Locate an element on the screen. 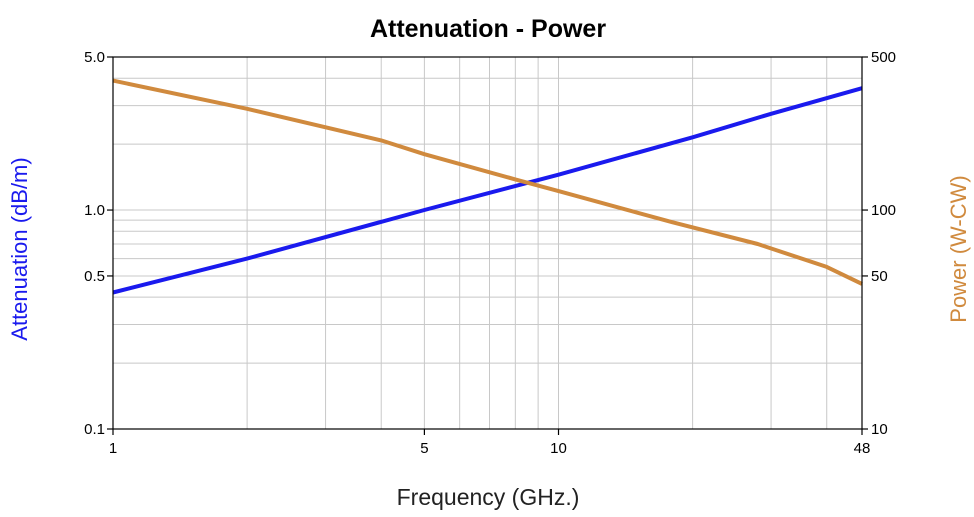  chart-title: Attenuation - Power is located at coordinates (488, 29).